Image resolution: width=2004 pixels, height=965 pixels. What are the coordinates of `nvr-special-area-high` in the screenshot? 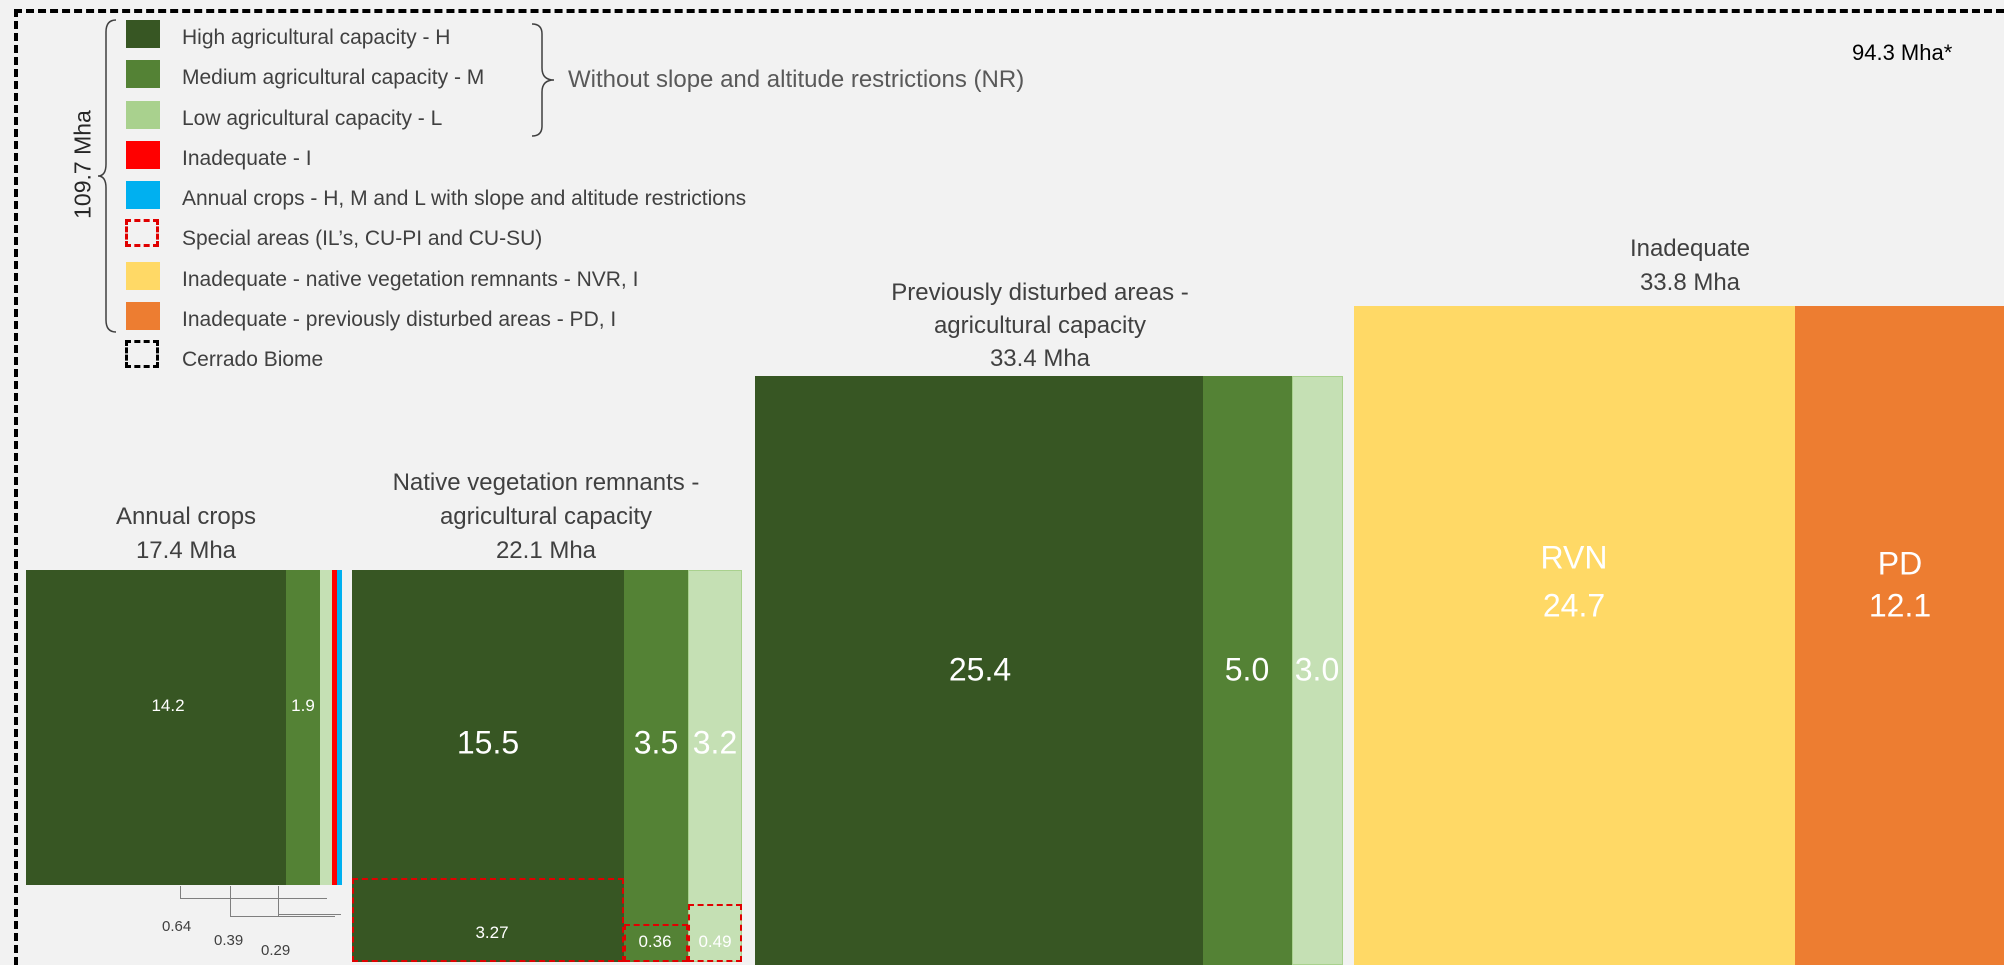 It's located at (488, 920).